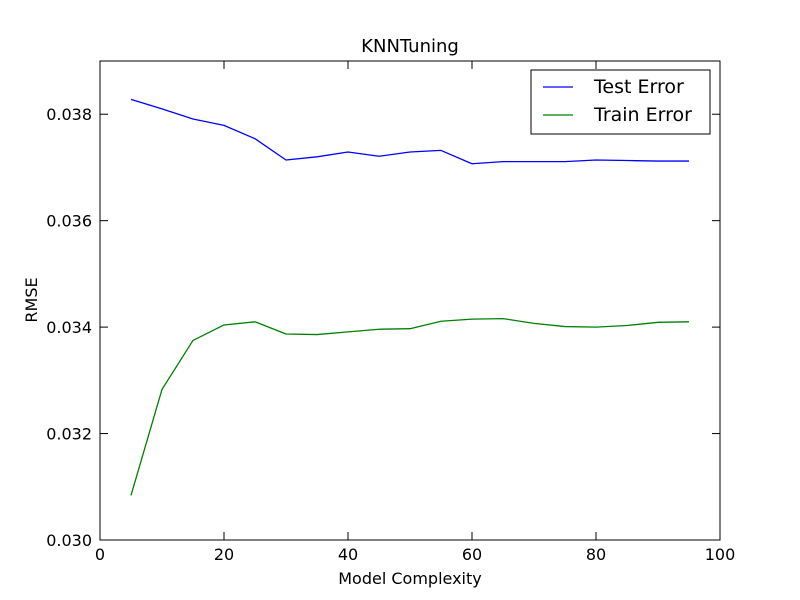 This screenshot has width=800, height=600. What do you see at coordinates (69, 114) in the screenshot?
I see `y-tick-label: 0.038` at bounding box center [69, 114].